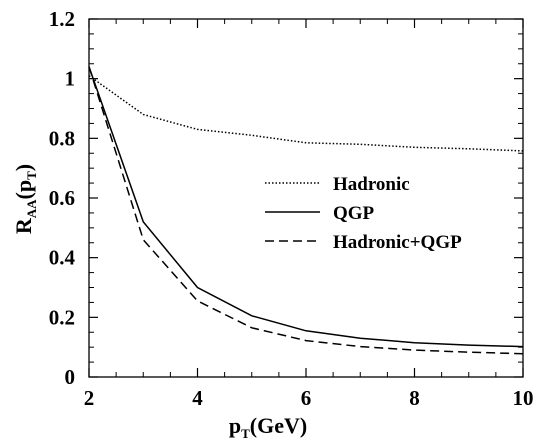 This screenshot has width=538, height=439. What do you see at coordinates (89, 398) in the screenshot?
I see `x-tick-label: 2` at bounding box center [89, 398].